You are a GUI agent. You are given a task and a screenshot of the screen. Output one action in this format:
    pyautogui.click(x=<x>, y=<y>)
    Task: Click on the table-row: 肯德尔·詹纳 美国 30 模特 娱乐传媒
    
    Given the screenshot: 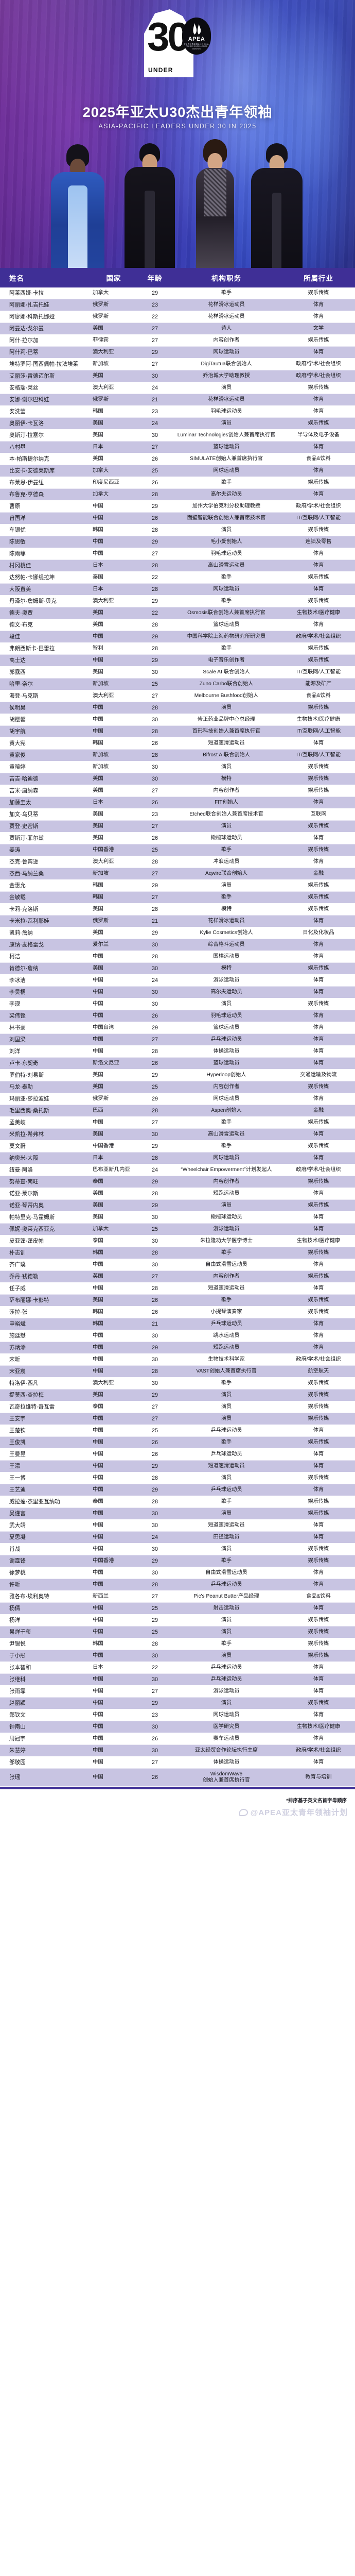 What is the action you would take?
    pyautogui.click(x=177, y=968)
    